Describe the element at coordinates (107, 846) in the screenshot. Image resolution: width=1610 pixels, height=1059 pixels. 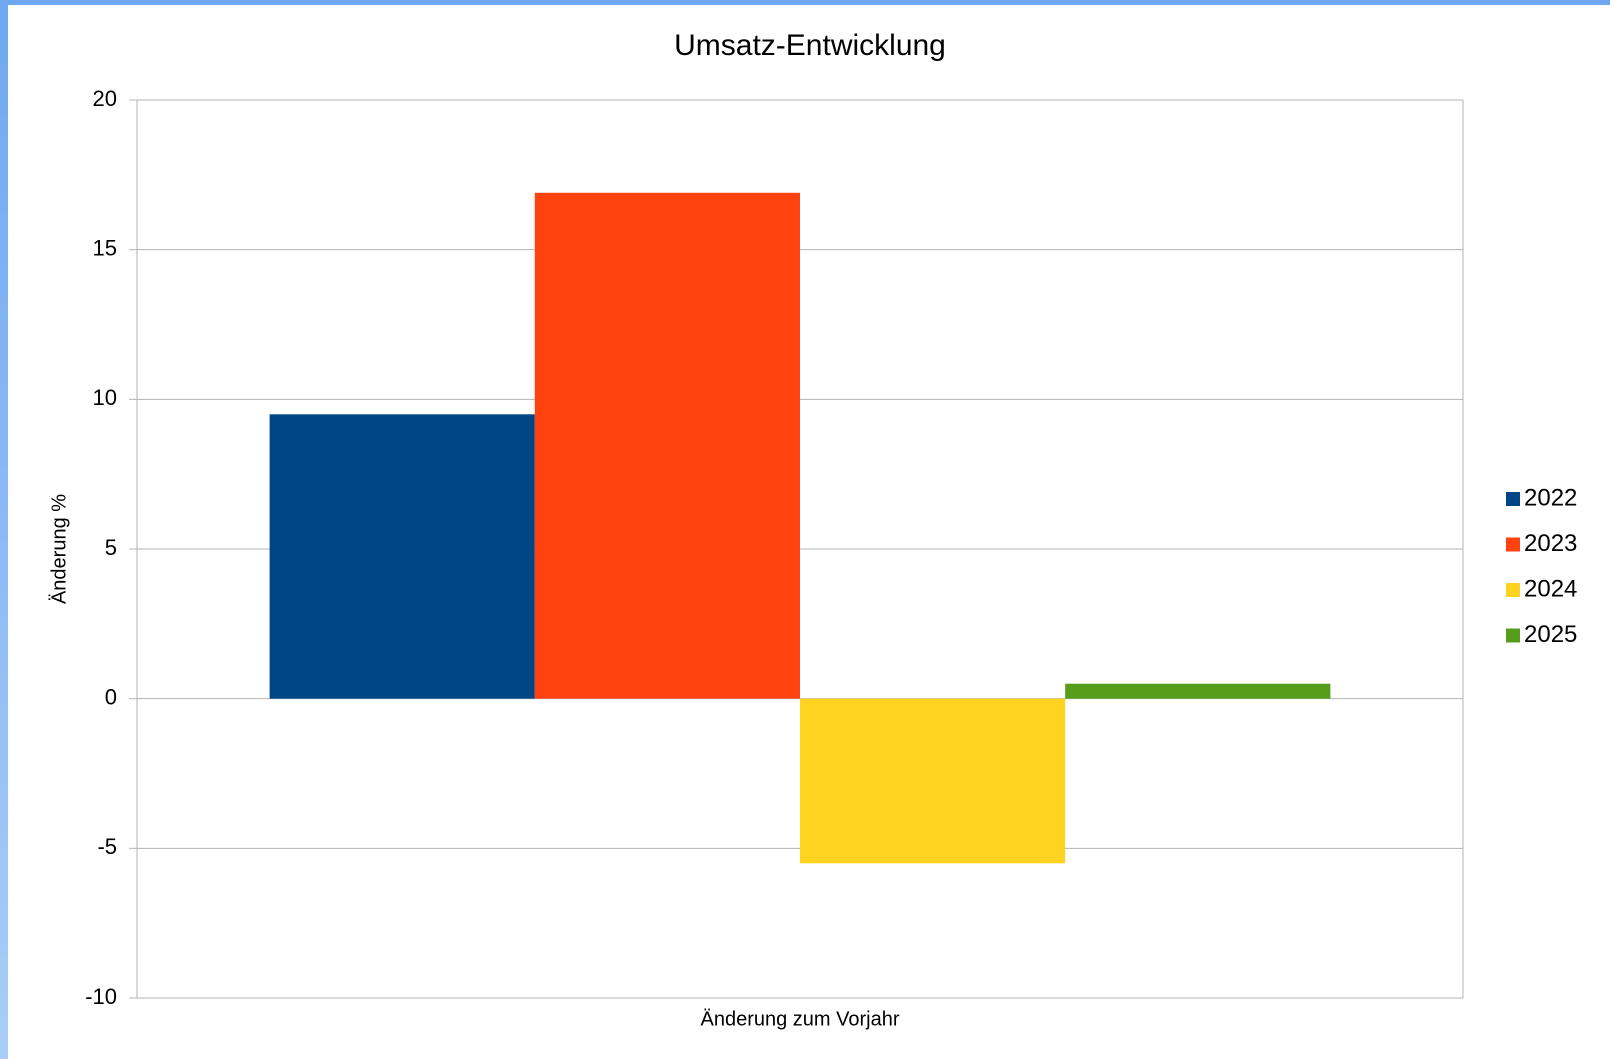
I see `y-tick-label: -5` at that location.